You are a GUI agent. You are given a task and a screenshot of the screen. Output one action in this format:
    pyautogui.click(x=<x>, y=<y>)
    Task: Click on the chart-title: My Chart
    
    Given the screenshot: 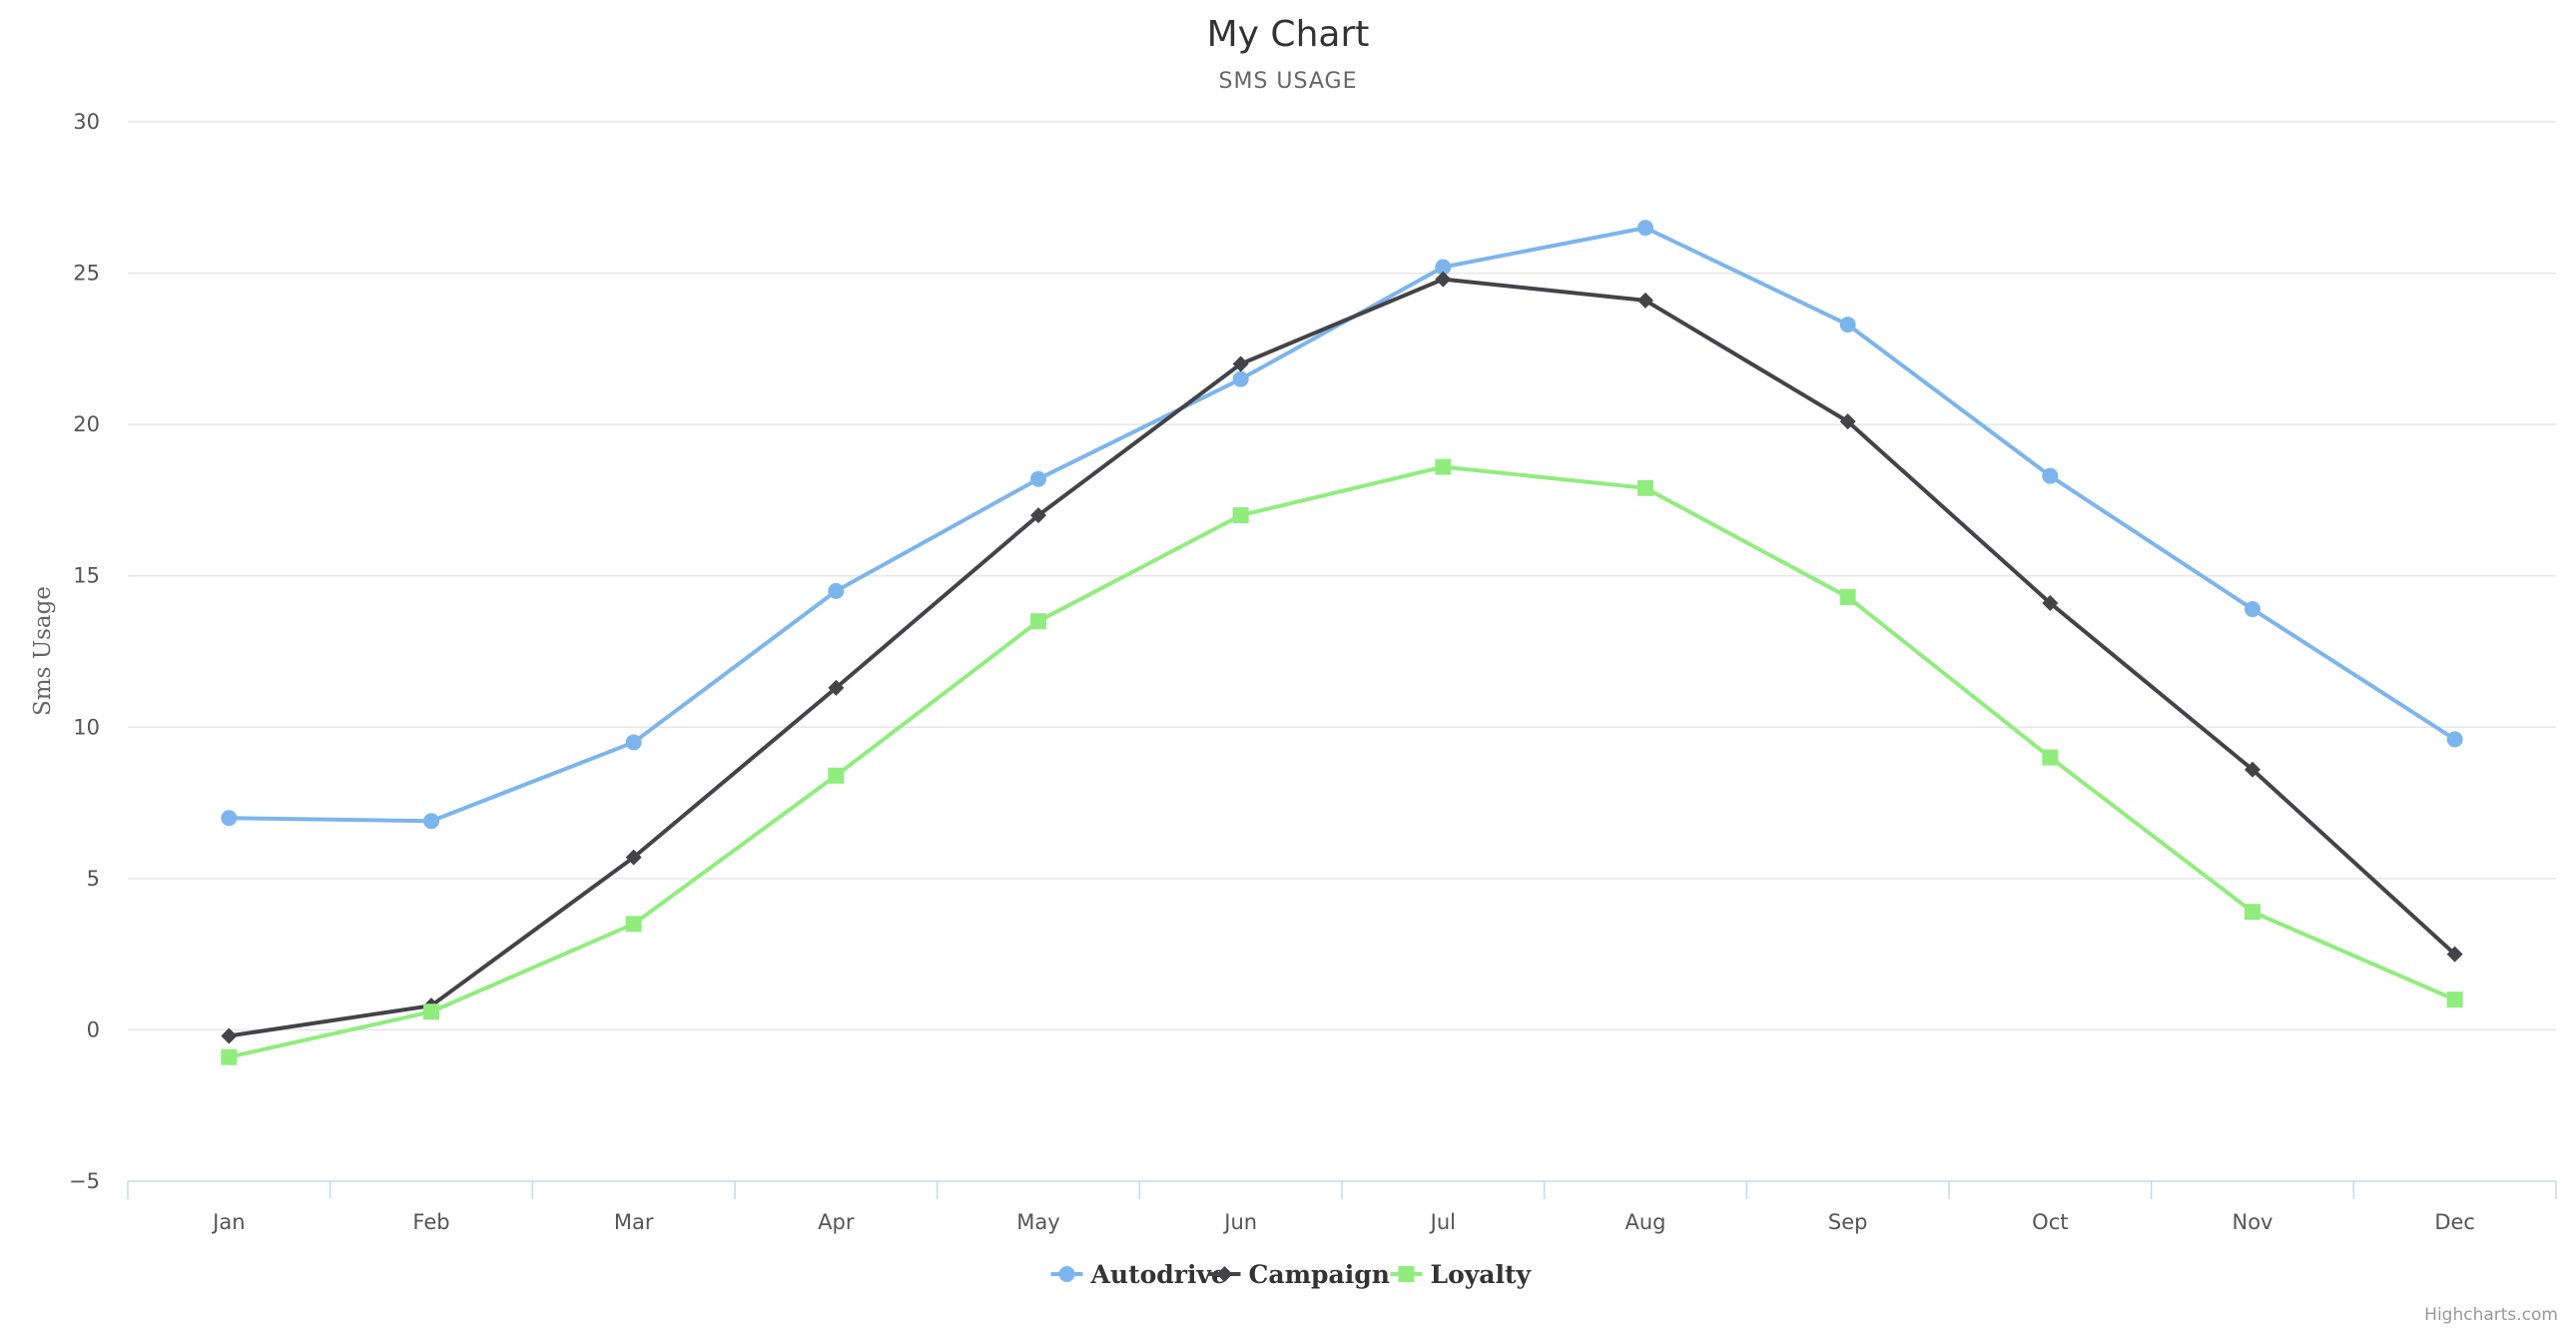 What is the action you would take?
    pyautogui.click(x=1288, y=35)
    